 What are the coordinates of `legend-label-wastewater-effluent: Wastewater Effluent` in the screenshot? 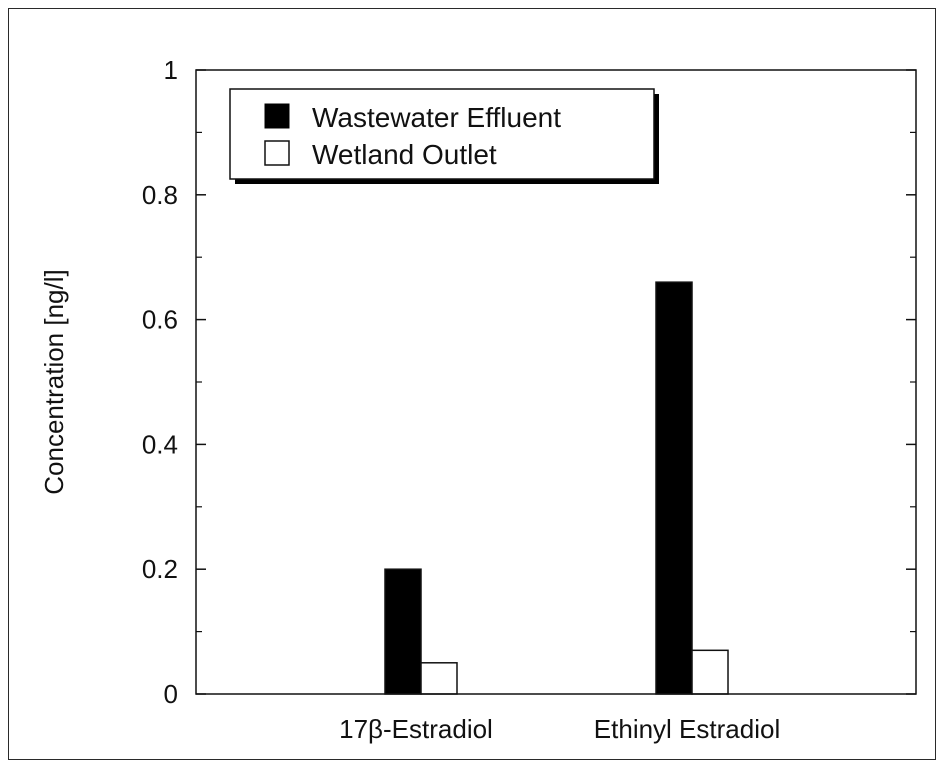 It's located at (436, 117).